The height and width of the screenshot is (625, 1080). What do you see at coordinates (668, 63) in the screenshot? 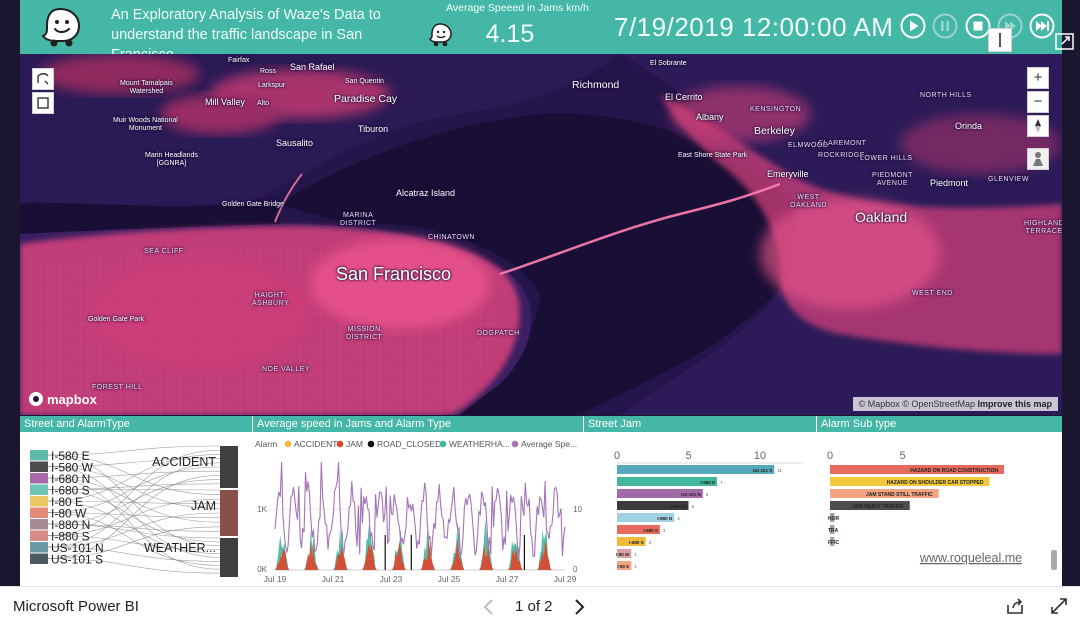
I see `map-label-el-sobrante: El Sobrante` at bounding box center [668, 63].